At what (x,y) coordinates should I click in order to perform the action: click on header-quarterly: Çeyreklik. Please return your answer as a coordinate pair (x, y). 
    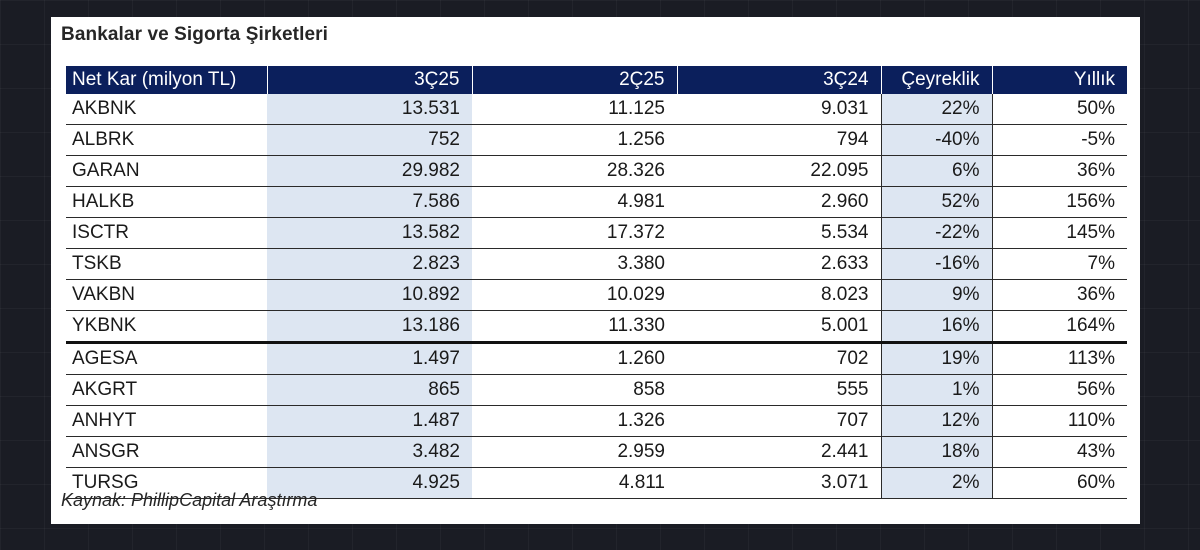
    Looking at the image, I should click on (937, 80).